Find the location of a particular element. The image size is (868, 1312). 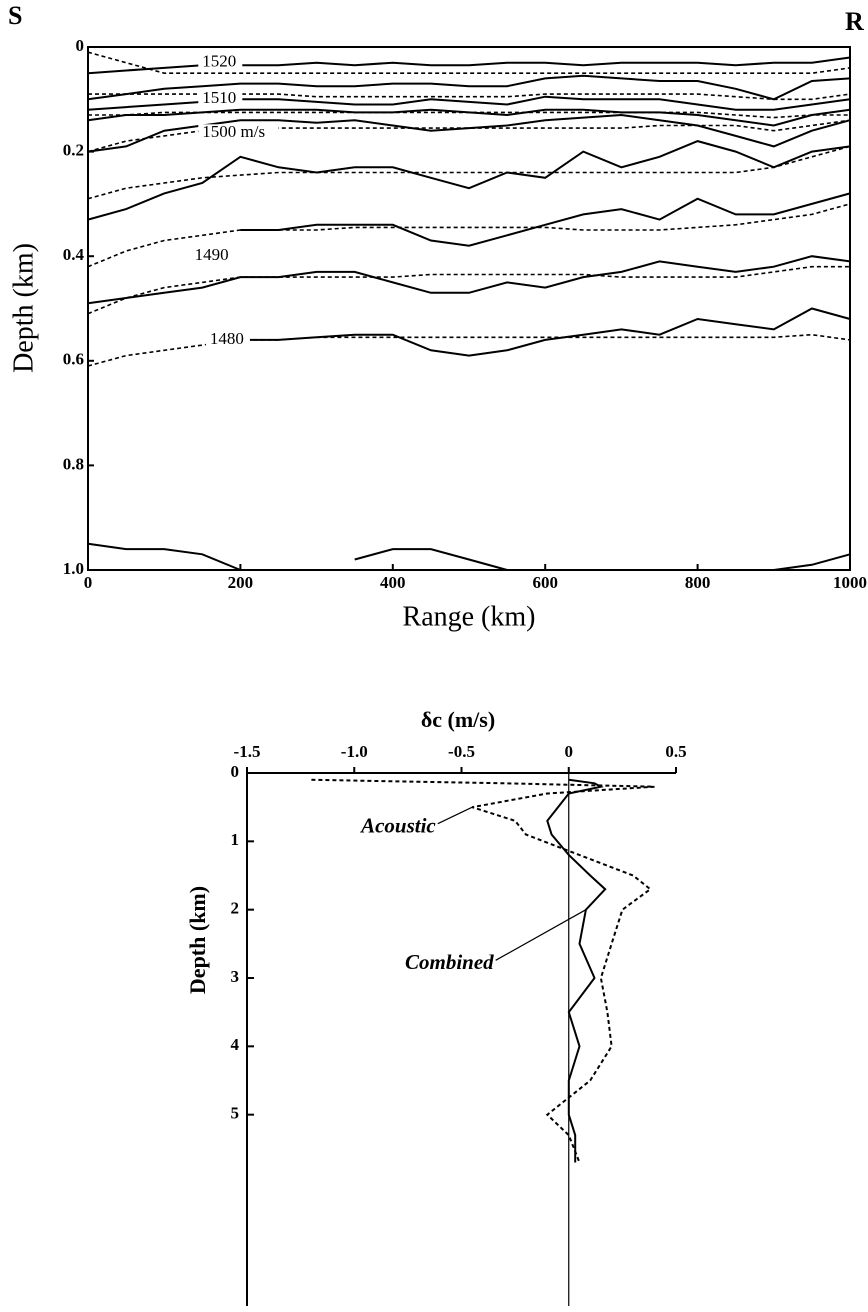

x-tick-label: 800 is located at coordinates (698, 582).